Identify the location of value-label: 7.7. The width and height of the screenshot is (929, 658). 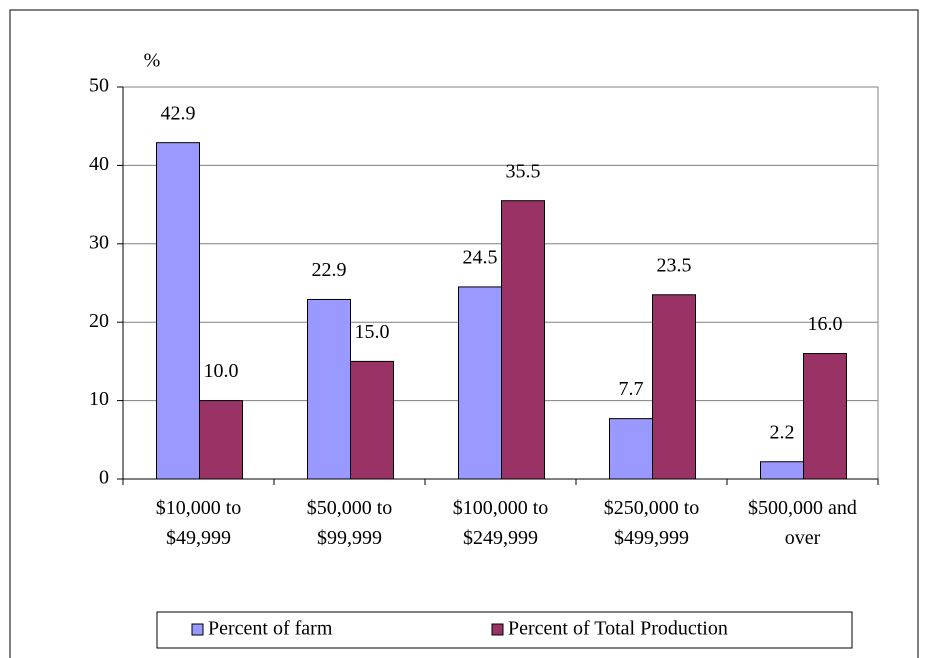
(631, 389).